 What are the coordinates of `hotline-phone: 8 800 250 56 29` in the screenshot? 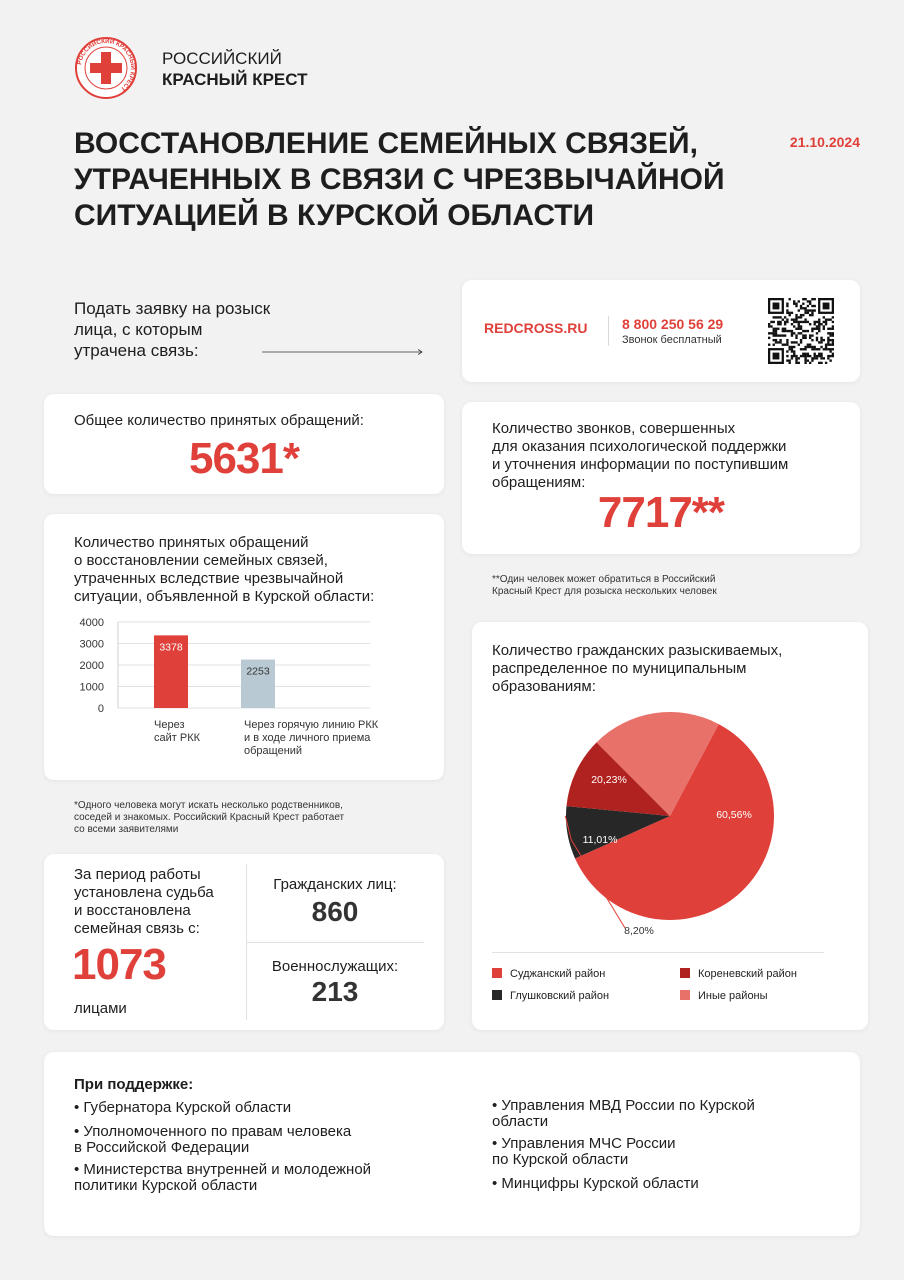 It's located at (673, 324).